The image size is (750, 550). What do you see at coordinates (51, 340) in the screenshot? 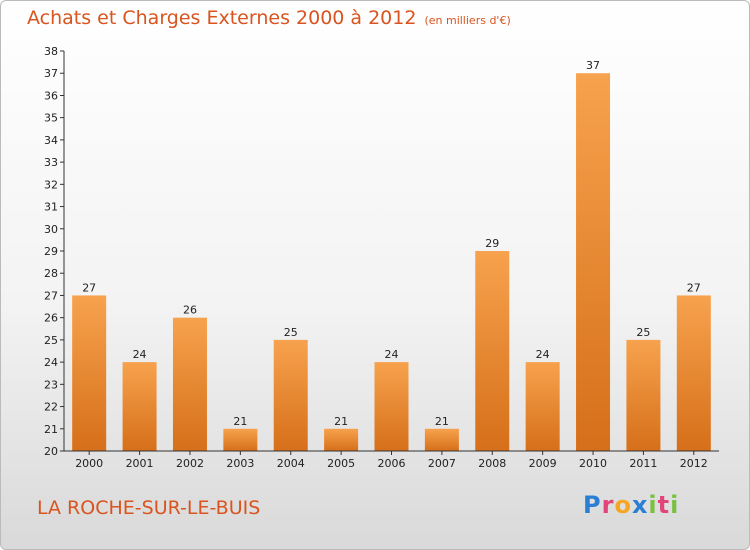
I see `y-tick-label: 25` at bounding box center [51, 340].